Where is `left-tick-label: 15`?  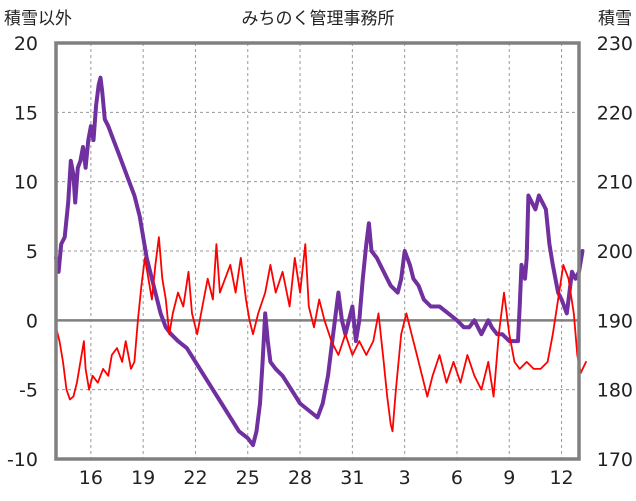 left-tick-label: 15 is located at coordinates (26, 113).